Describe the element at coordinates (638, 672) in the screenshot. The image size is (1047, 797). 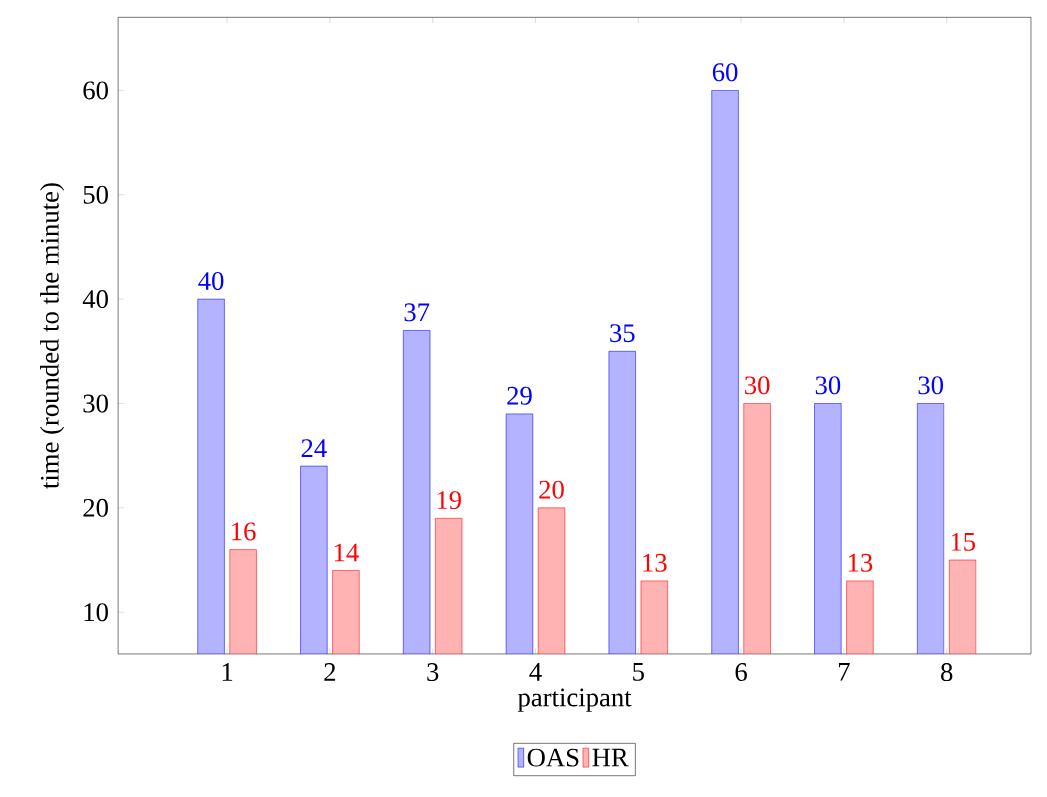
I see `x-tick-label: 5` at that location.